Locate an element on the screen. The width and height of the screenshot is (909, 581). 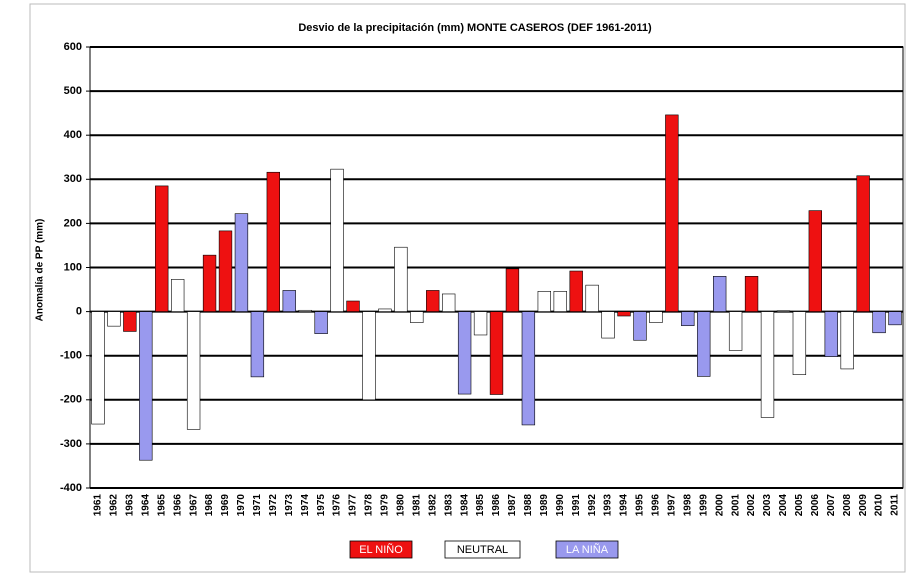
legend-label: NEUTRAL is located at coordinates (482, 550).